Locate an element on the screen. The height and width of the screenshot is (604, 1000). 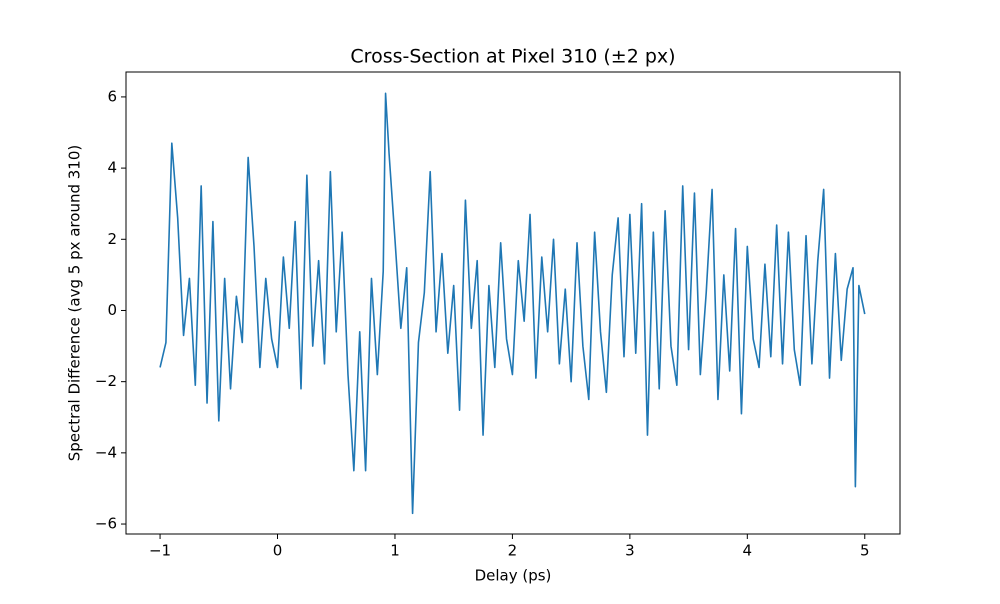
y-tick-label: −6 is located at coordinates (106, 524).